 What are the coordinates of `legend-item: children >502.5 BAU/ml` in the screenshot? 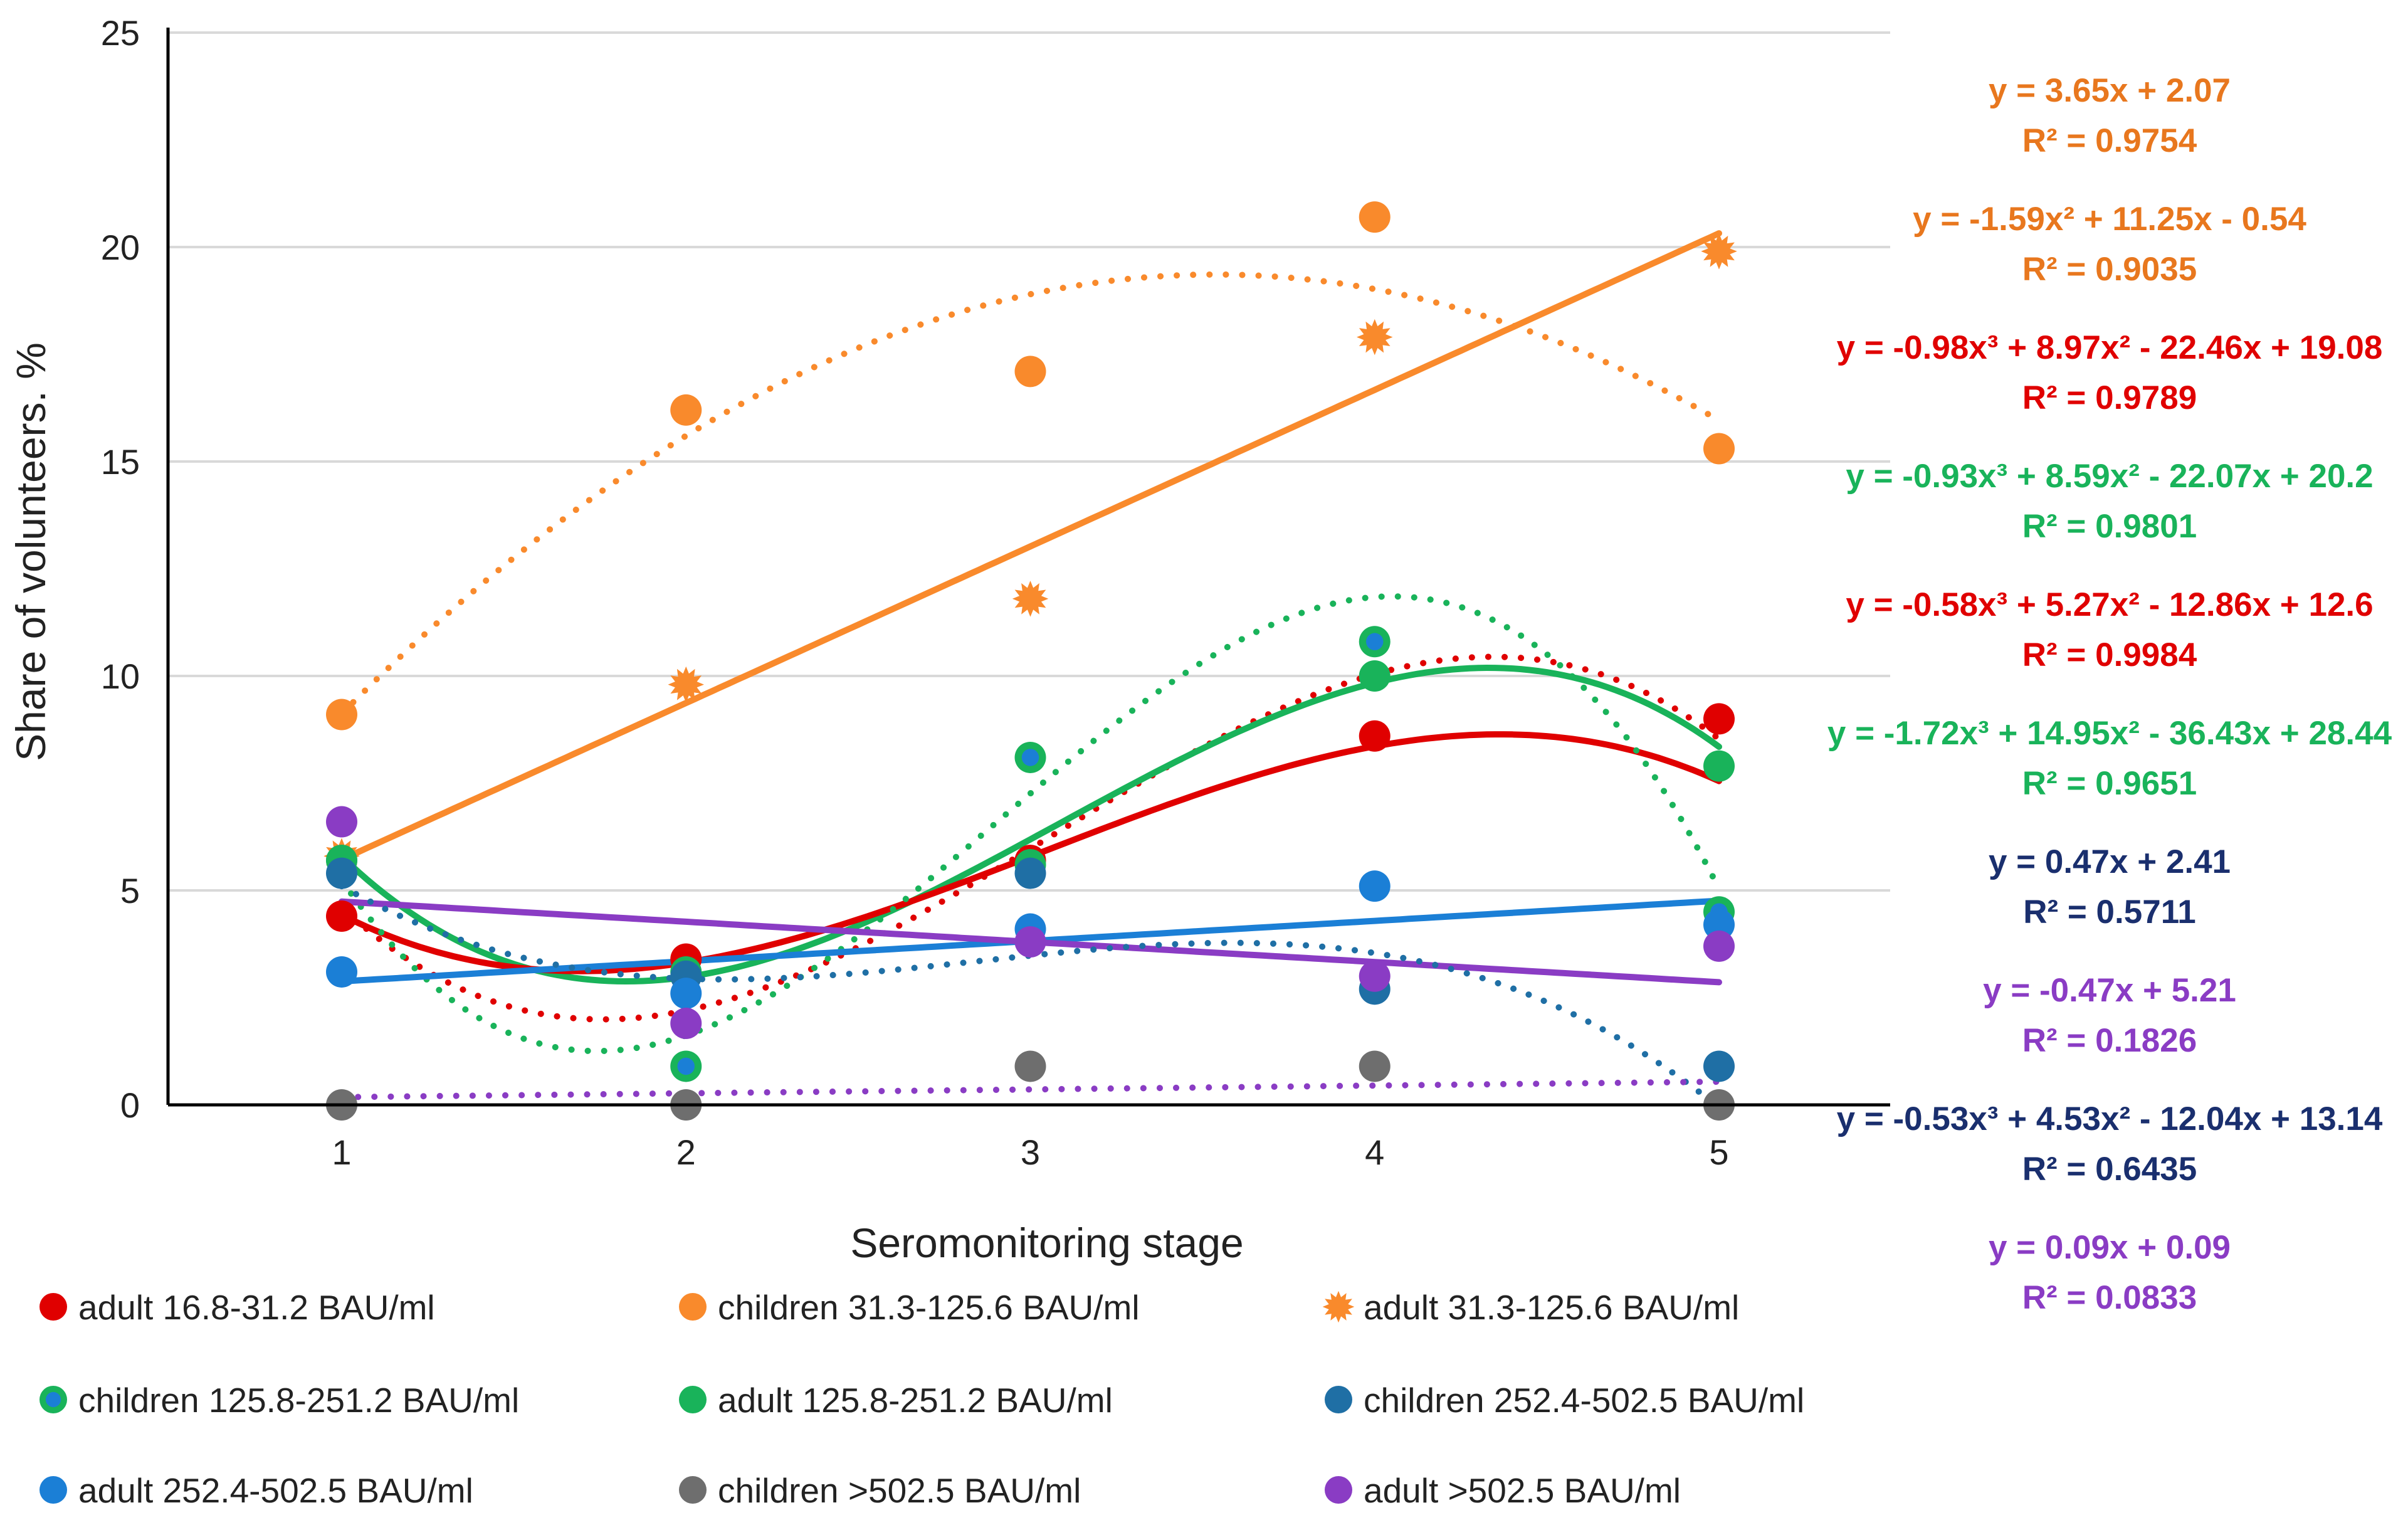 It's located at (880, 1490).